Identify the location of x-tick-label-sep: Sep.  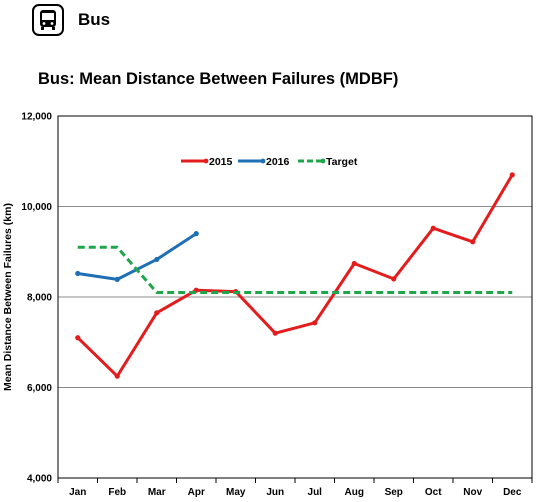
(394, 492).